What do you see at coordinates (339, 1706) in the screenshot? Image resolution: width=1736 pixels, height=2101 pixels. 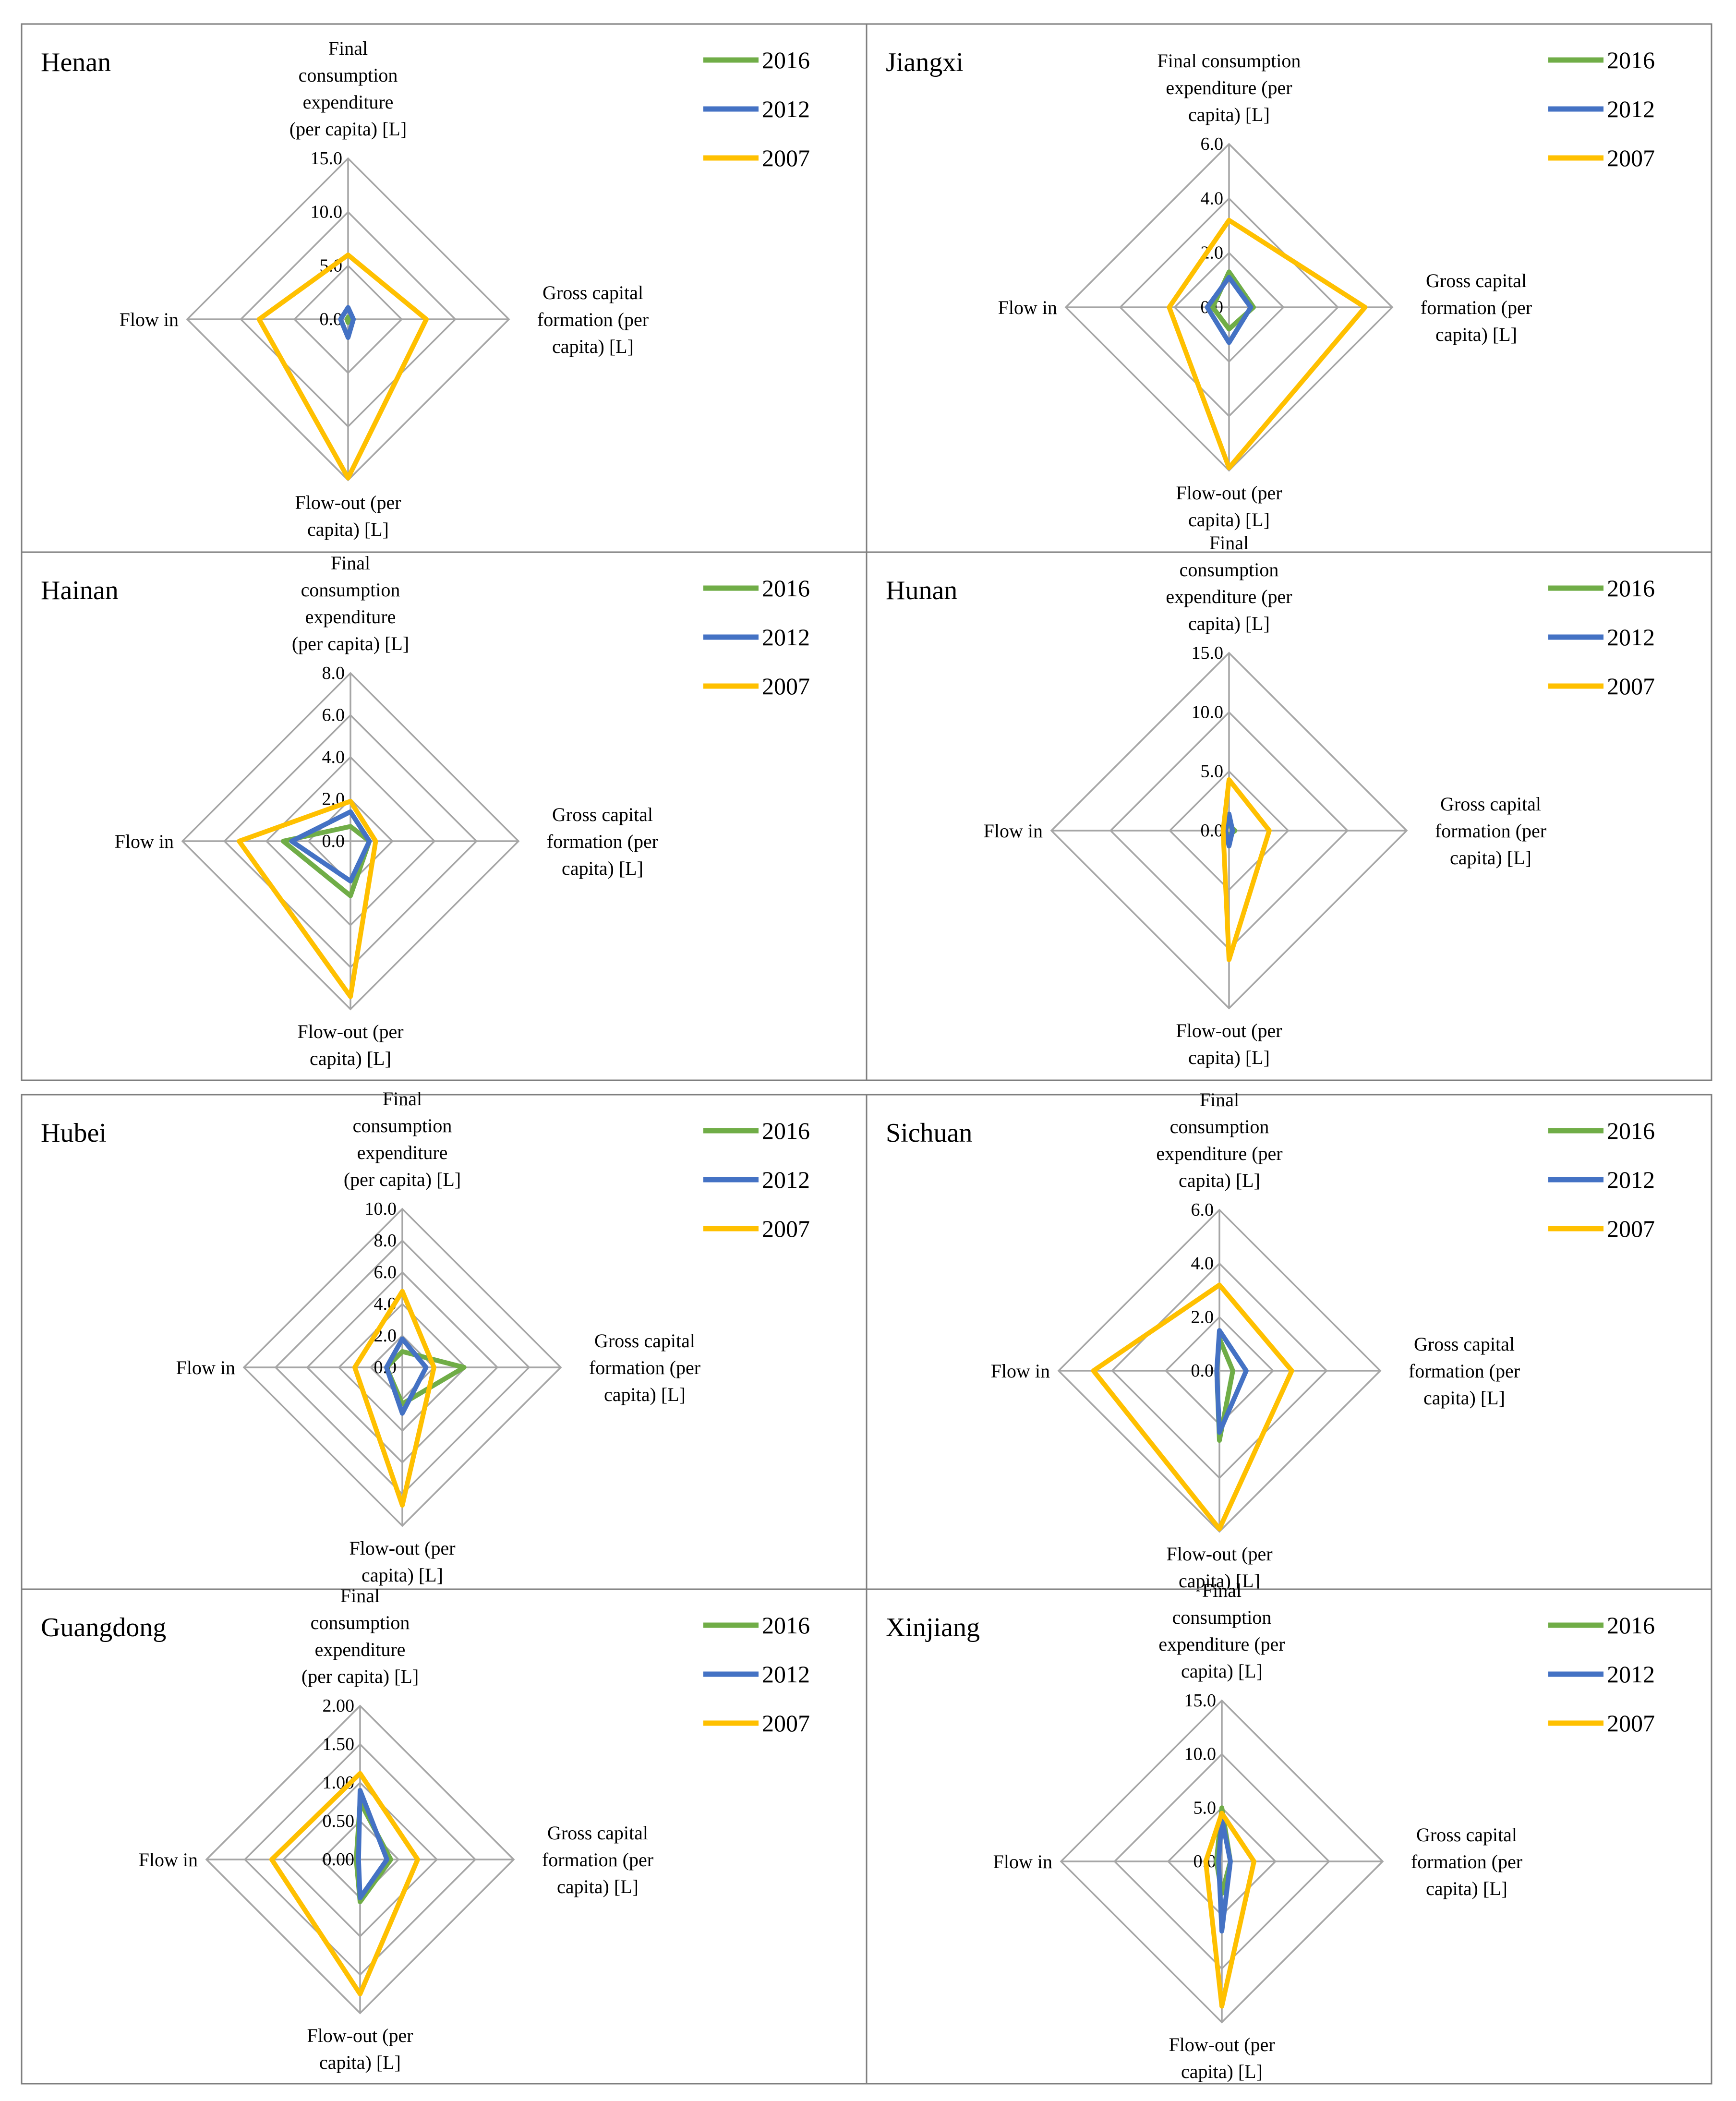 I see `tick-label: 2.00` at bounding box center [339, 1706].